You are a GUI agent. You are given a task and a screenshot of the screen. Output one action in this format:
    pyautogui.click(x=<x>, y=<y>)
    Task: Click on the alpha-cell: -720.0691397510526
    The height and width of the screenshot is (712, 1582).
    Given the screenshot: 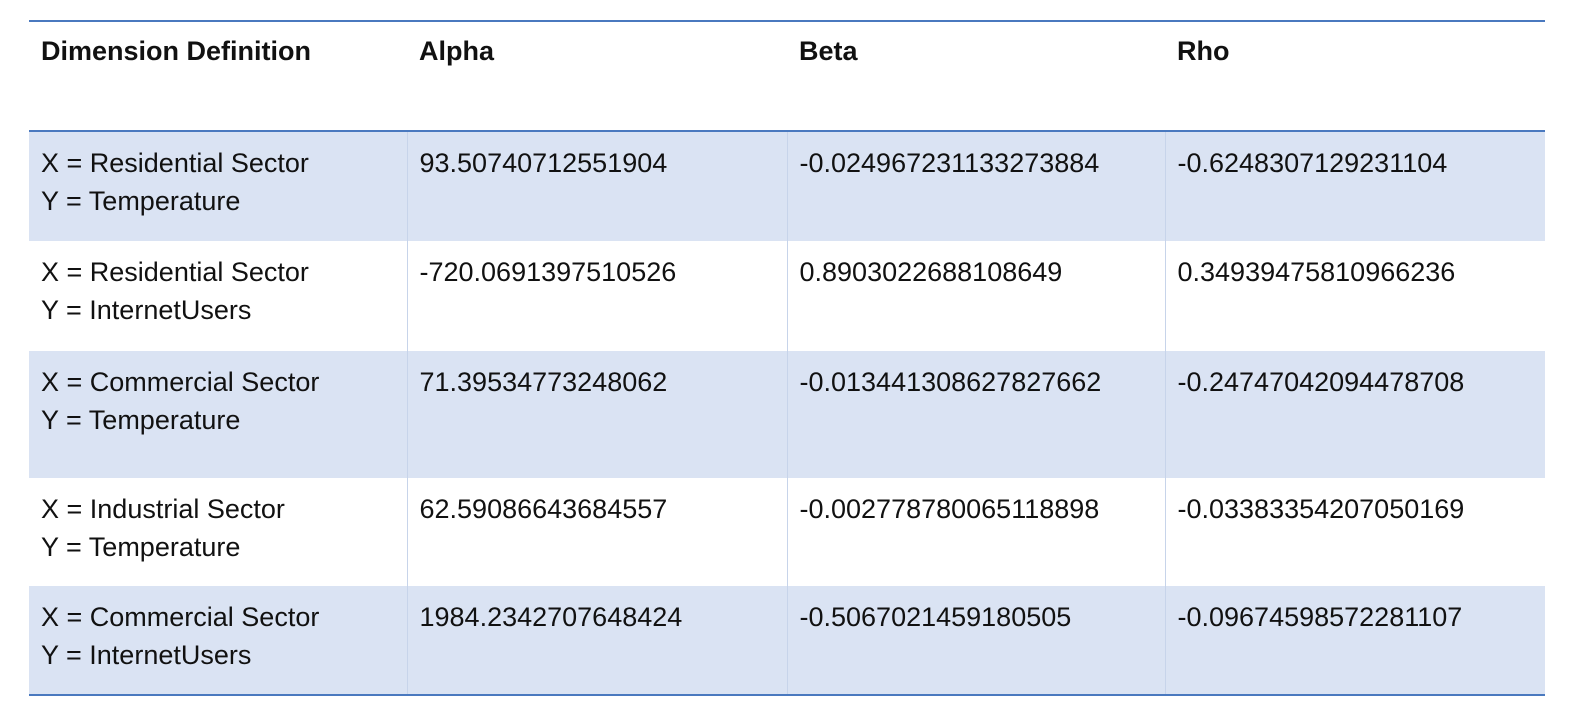 What is the action you would take?
    pyautogui.click(x=596, y=296)
    